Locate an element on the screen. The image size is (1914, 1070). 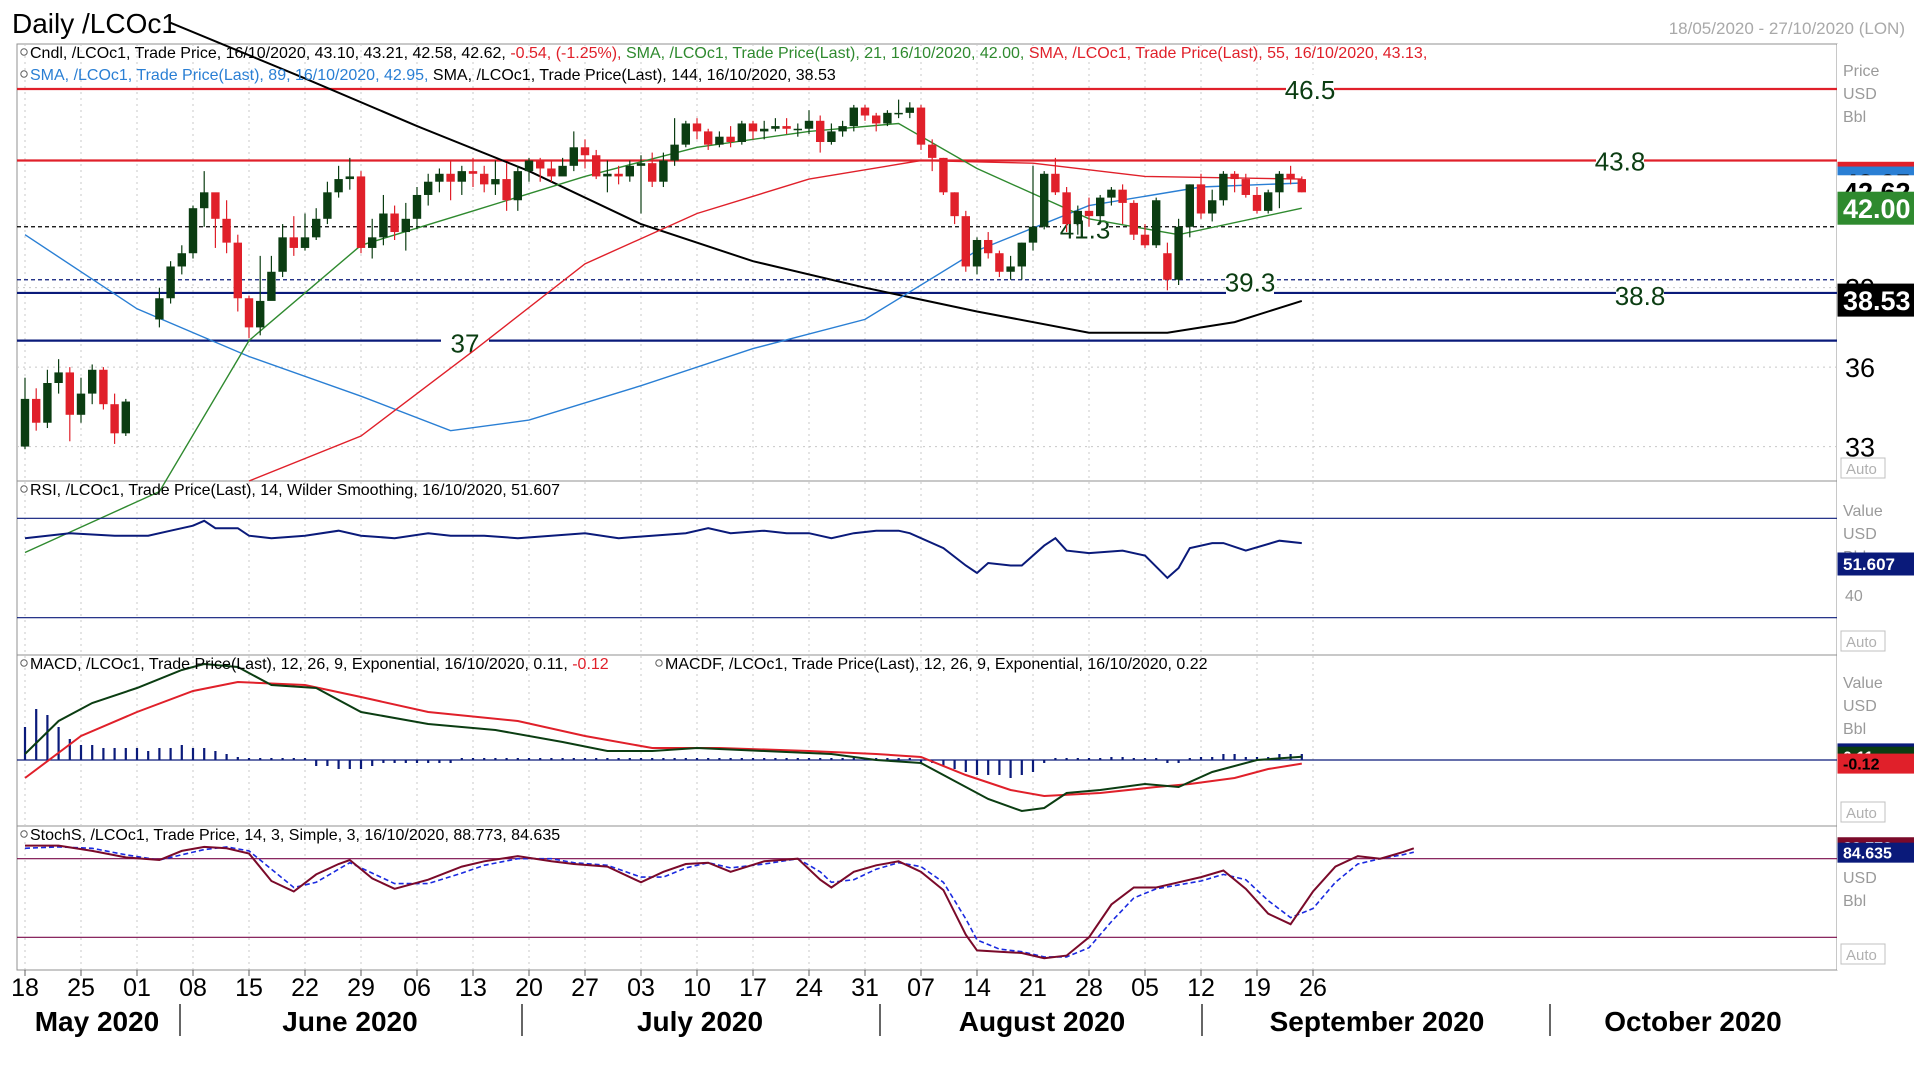
price-axis-title: USD is located at coordinates (1860, 94).